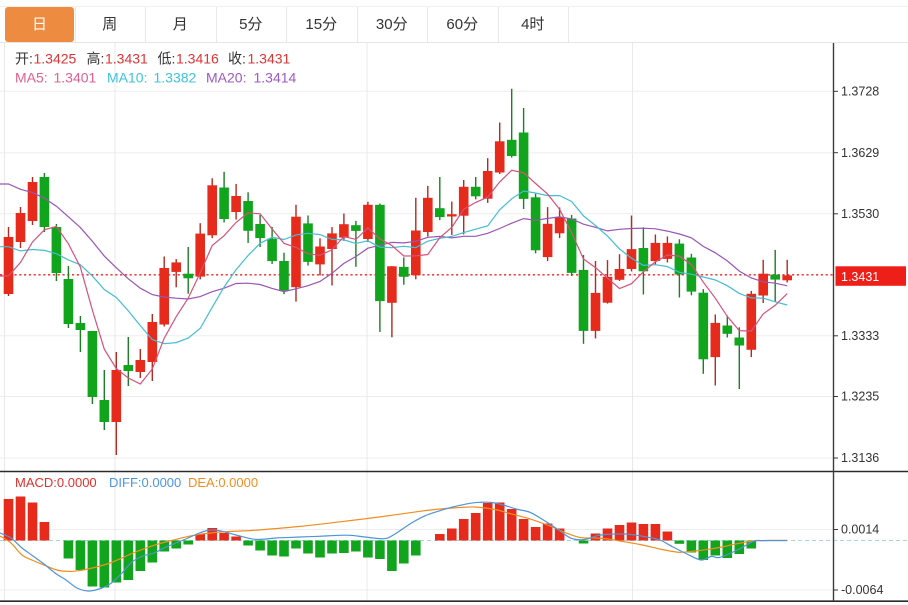  What do you see at coordinates (860, 92) in the screenshot?
I see `svg-text: 1.3728` at bounding box center [860, 92].